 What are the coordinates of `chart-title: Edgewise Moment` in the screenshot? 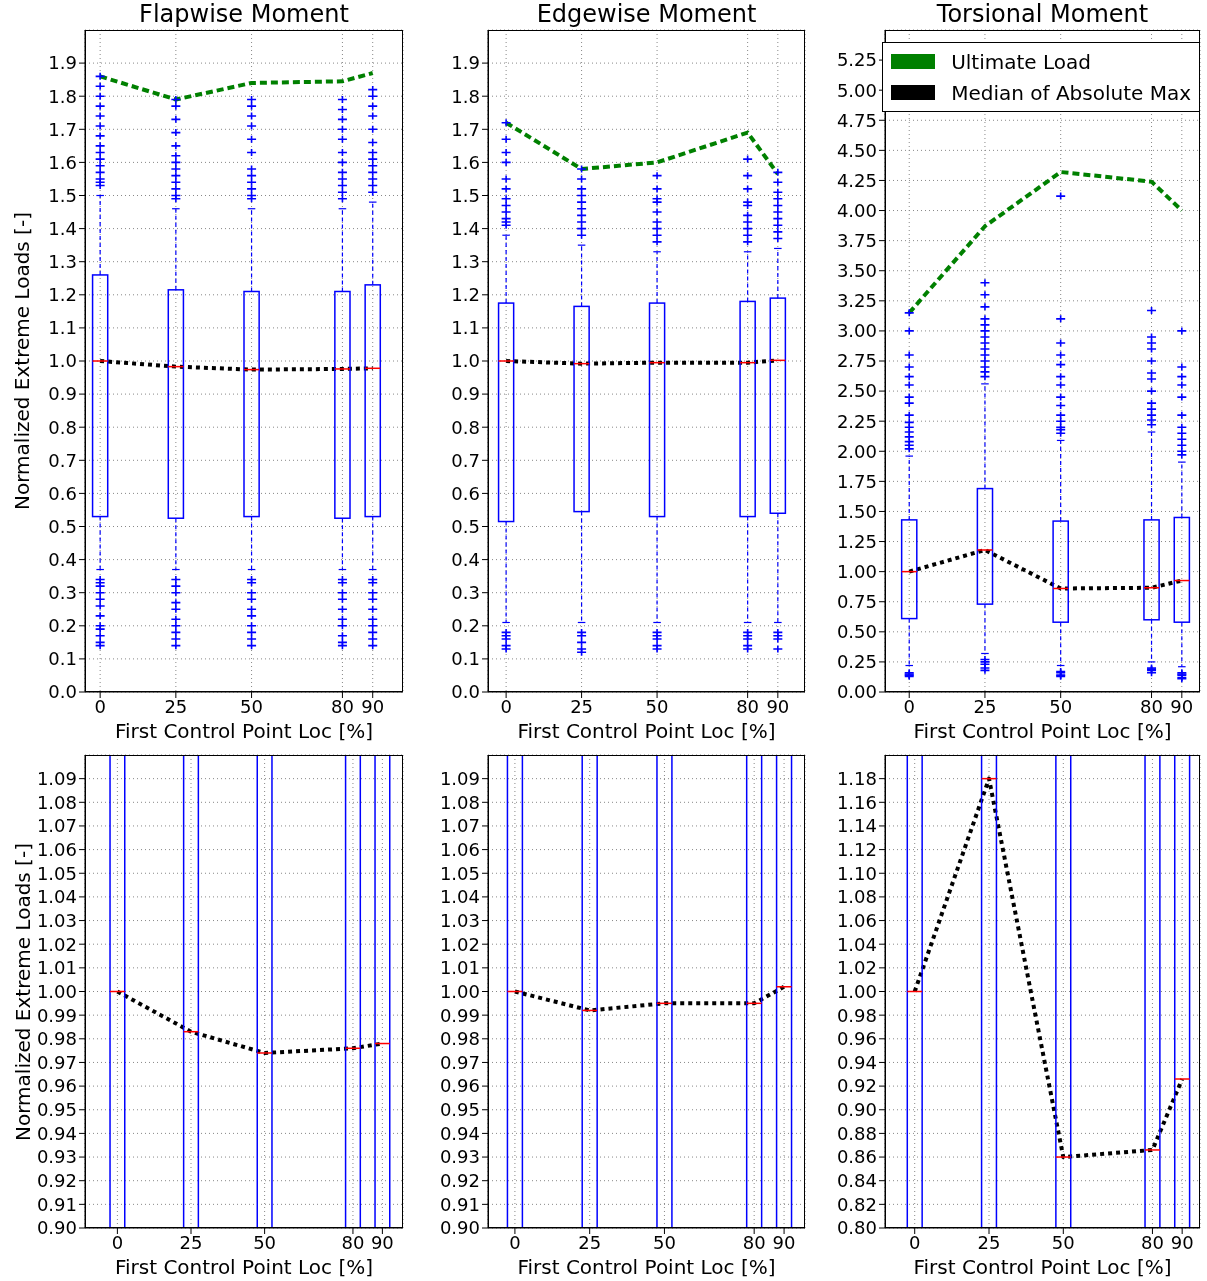 It's located at (646, 14).